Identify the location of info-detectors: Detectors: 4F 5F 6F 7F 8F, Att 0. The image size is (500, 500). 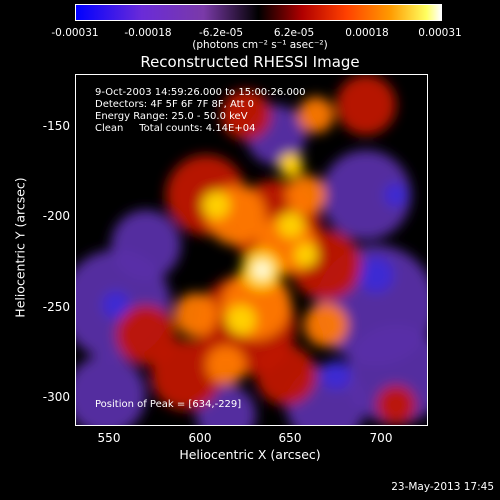
(175, 104).